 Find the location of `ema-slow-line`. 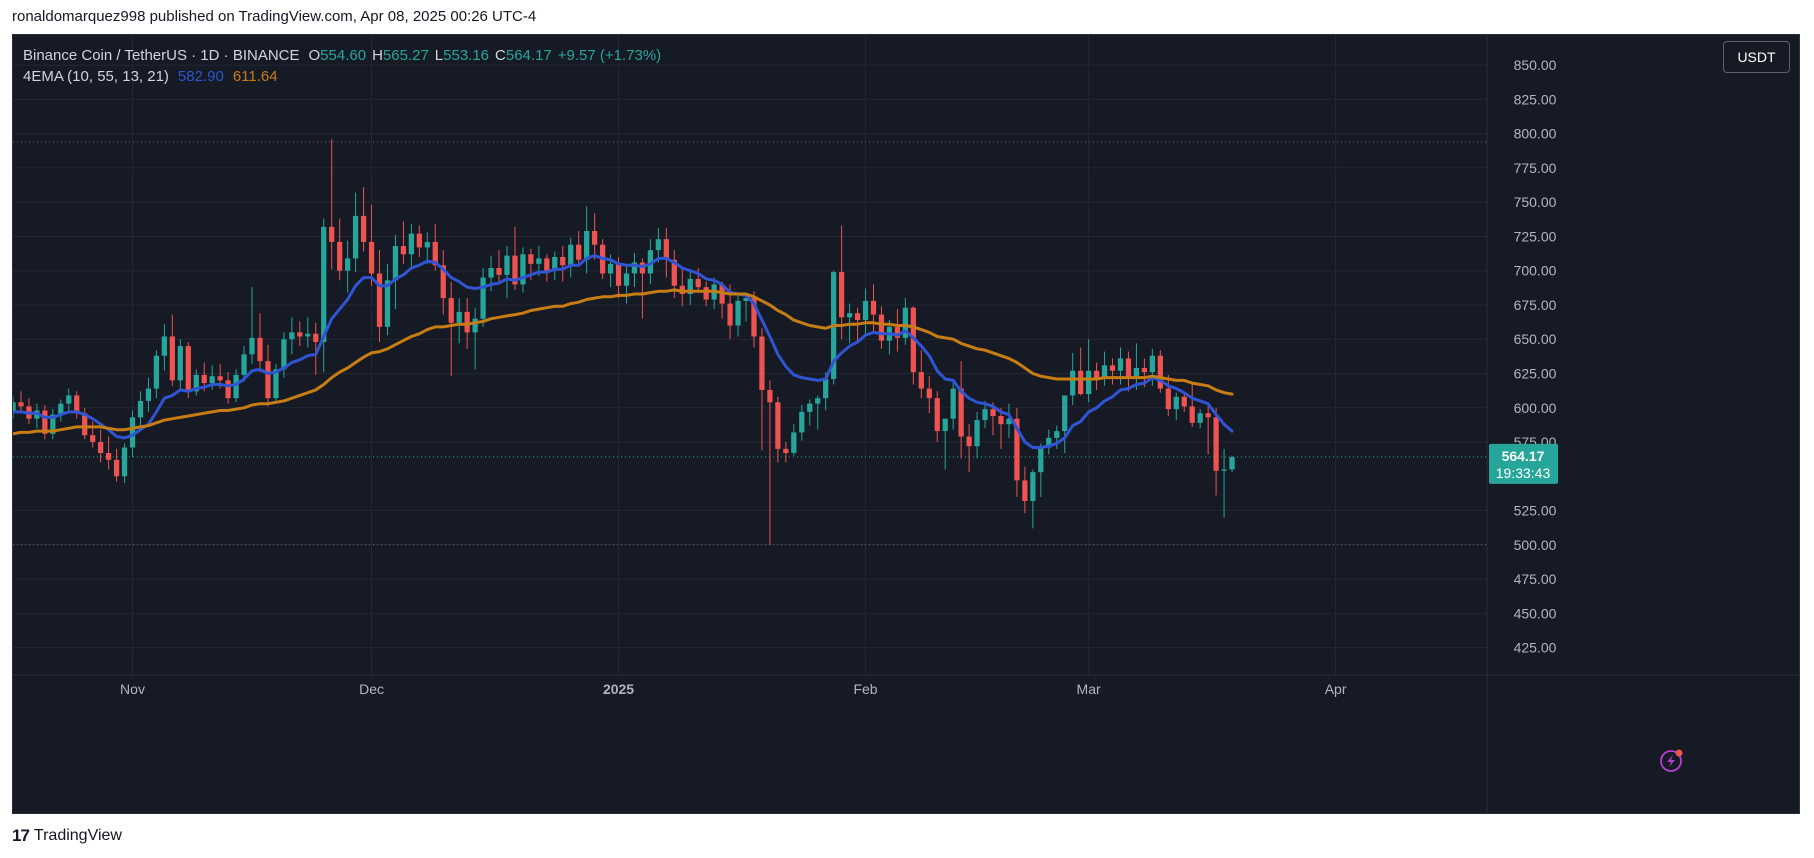

ema-slow-line is located at coordinates (623, 362).